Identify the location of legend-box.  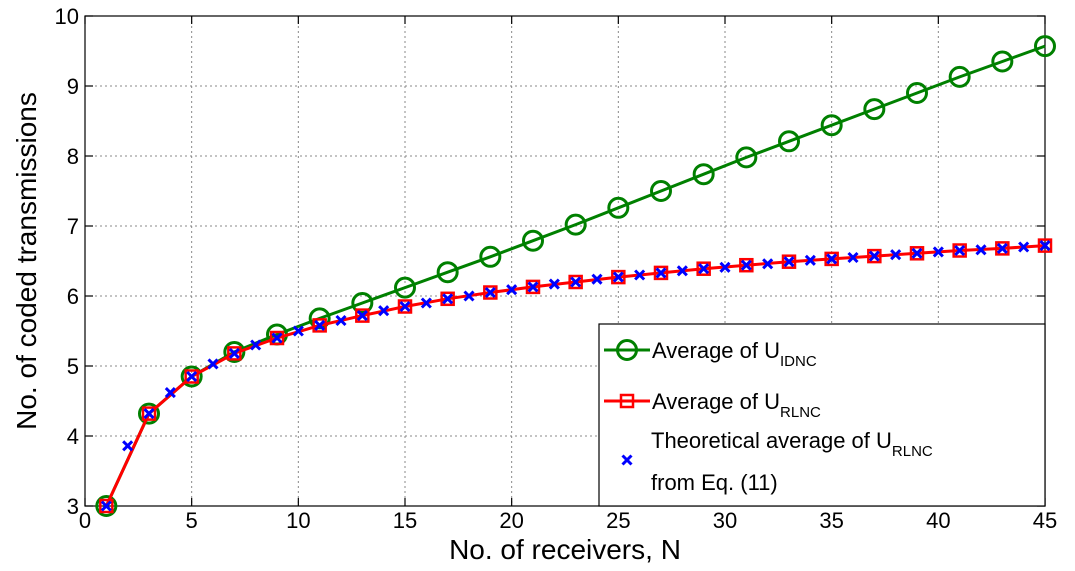
(822, 415).